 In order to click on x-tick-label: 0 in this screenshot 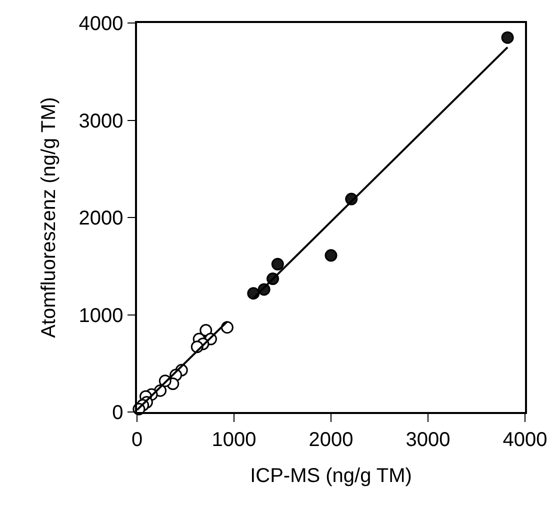, I will do `click(137, 439)`.